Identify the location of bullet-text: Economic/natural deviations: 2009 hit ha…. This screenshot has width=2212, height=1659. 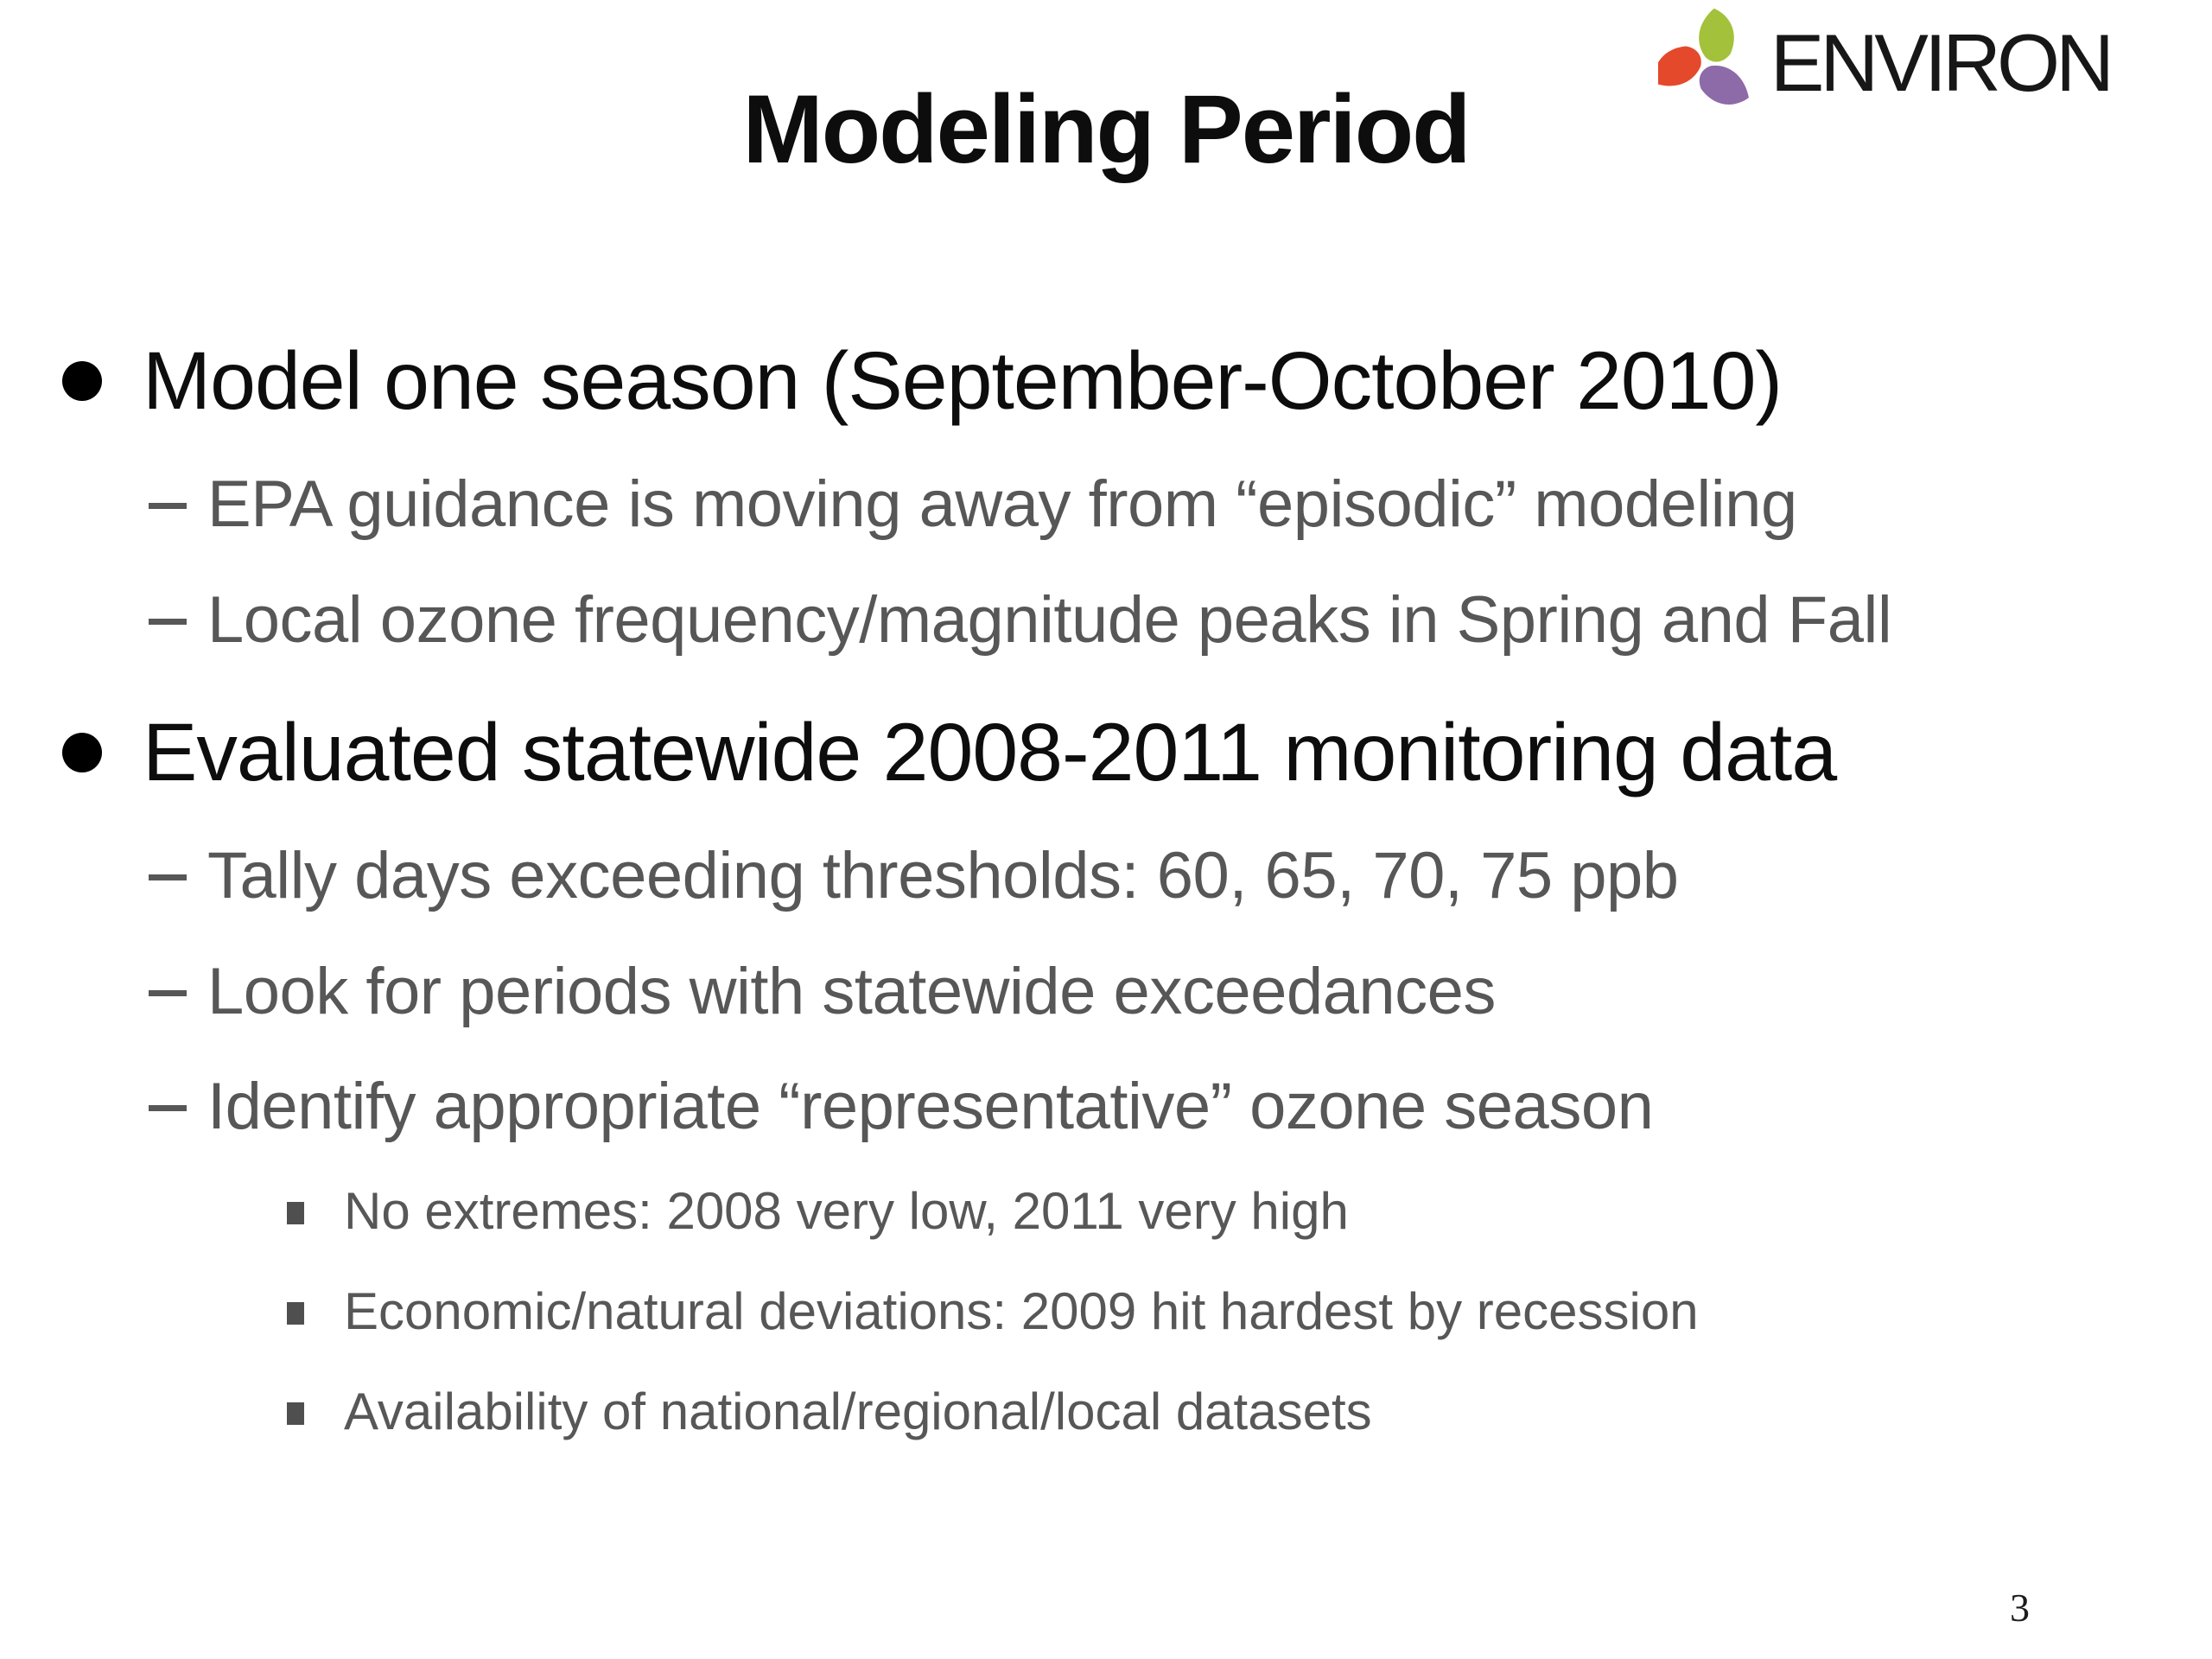
(1021, 1310).